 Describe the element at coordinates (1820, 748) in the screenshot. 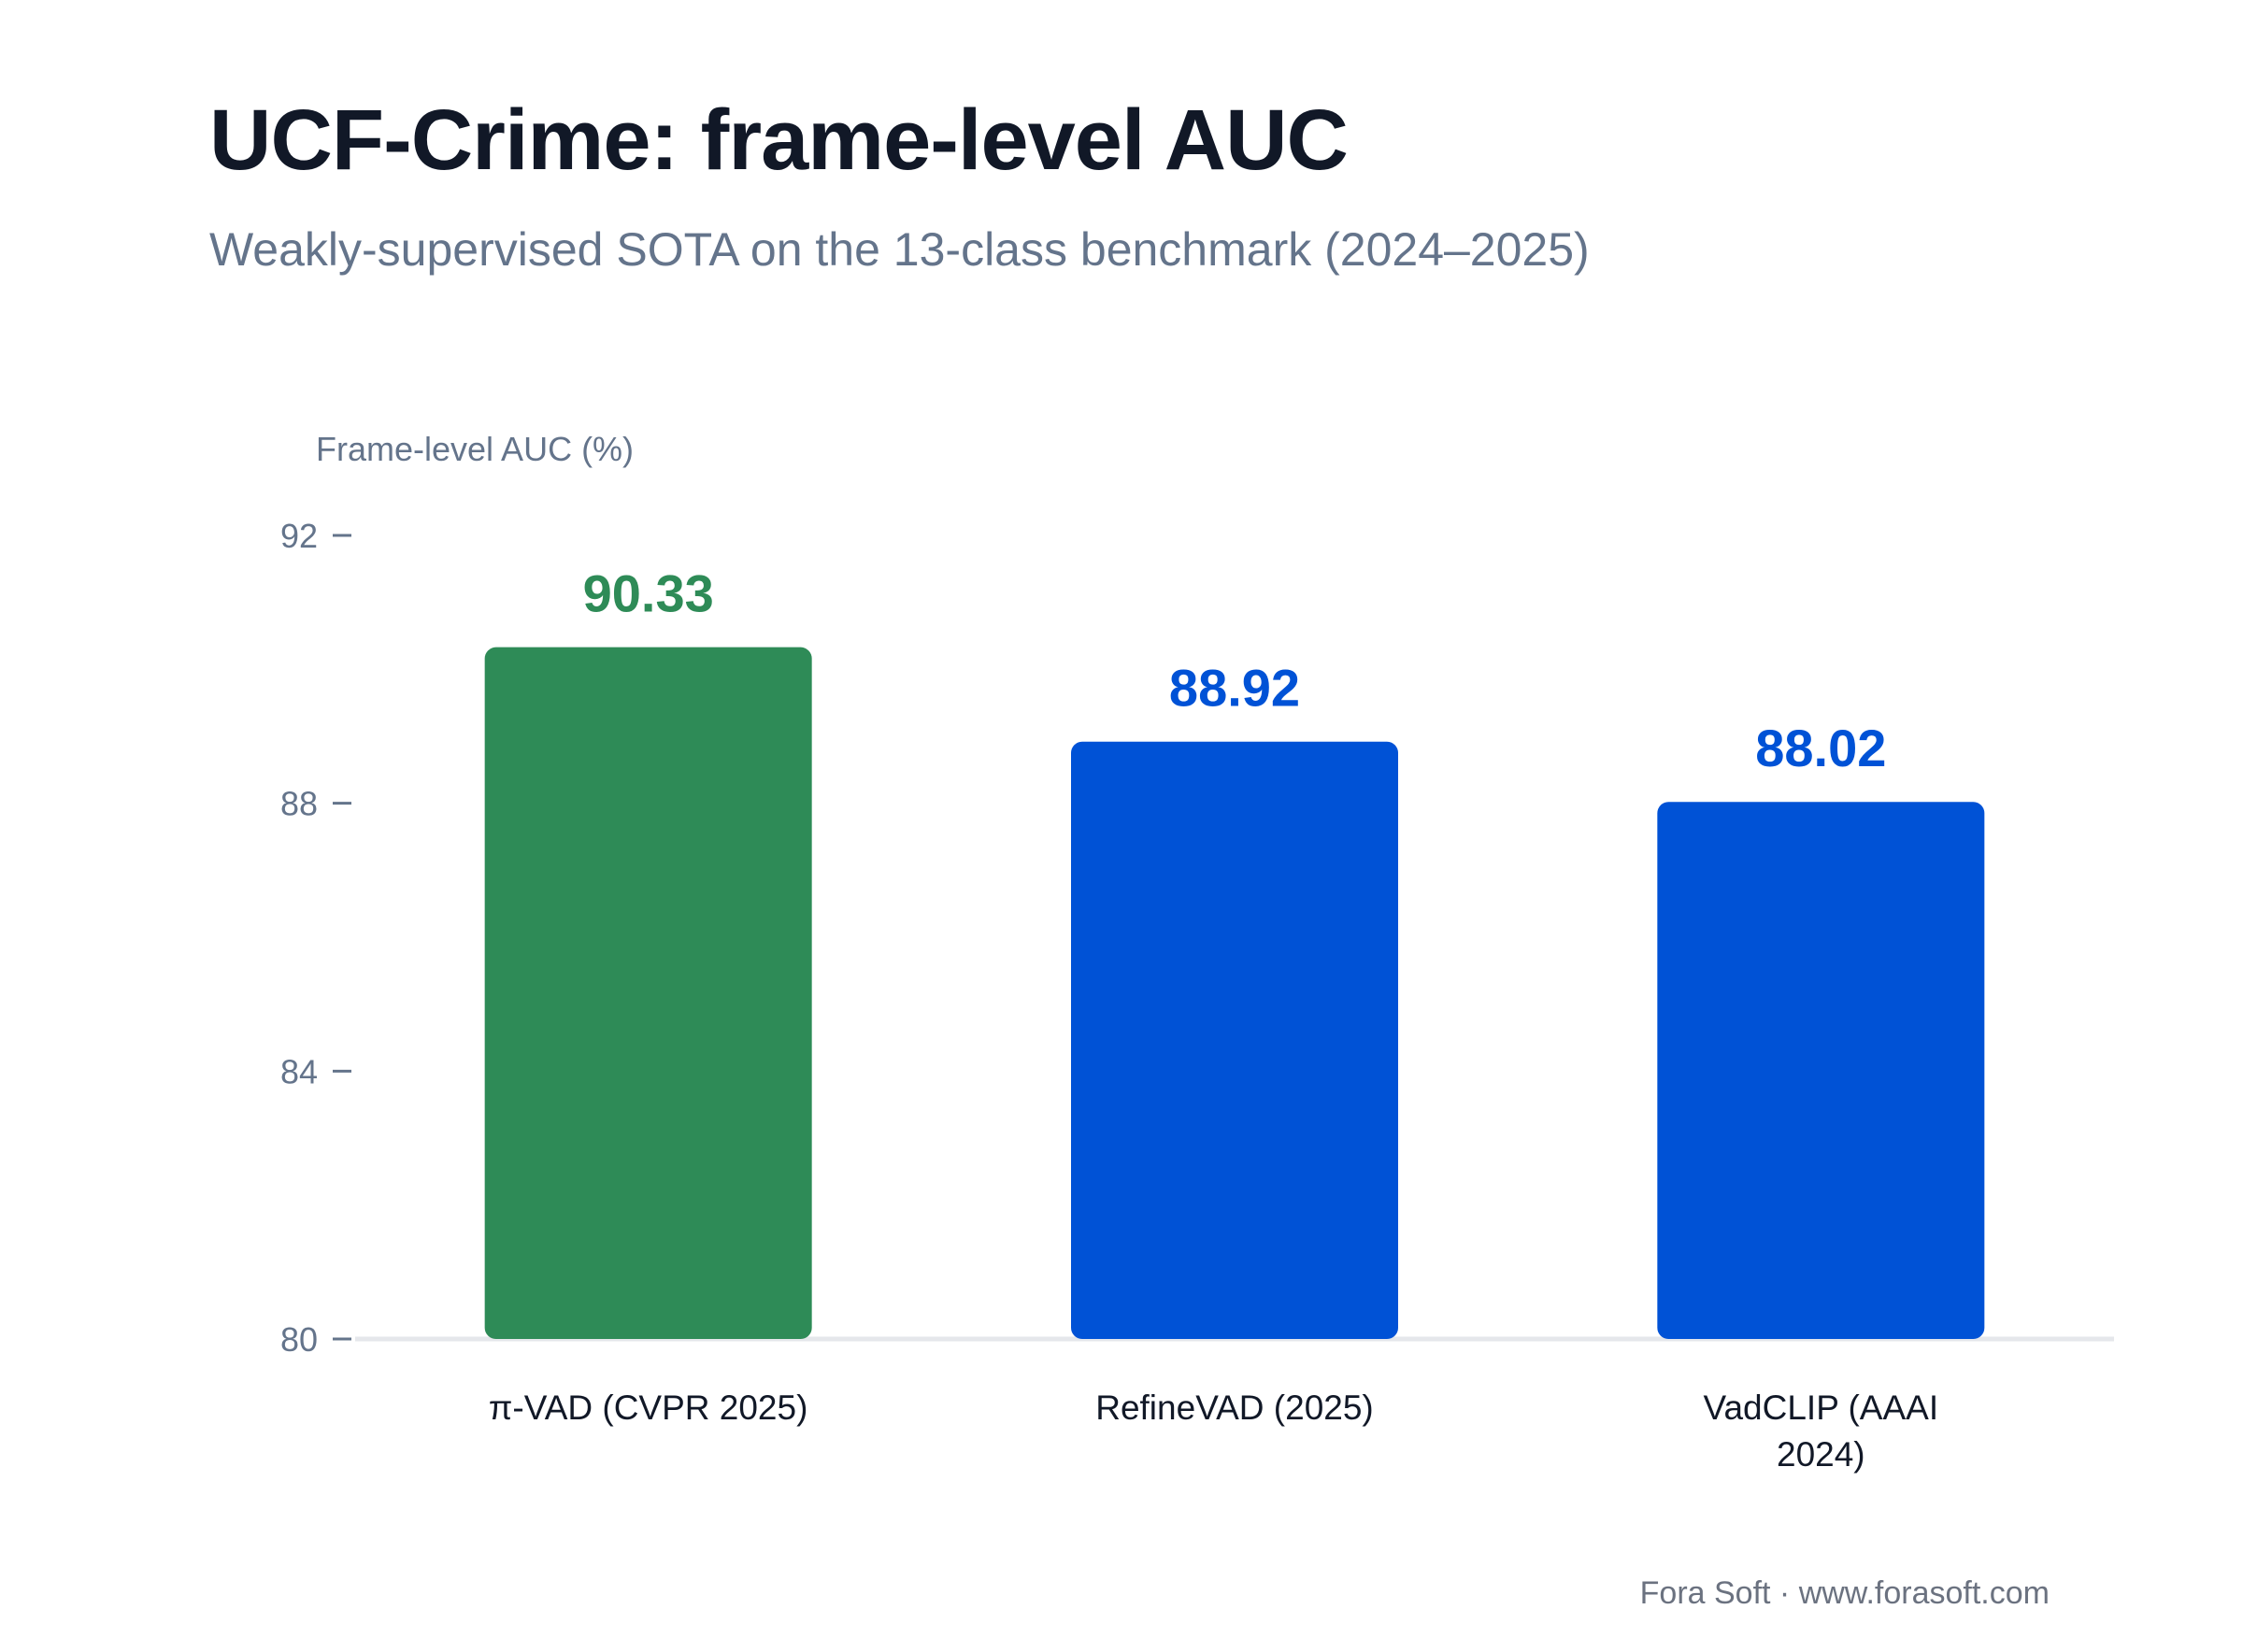

I see `bar-value-label: 88.02` at that location.